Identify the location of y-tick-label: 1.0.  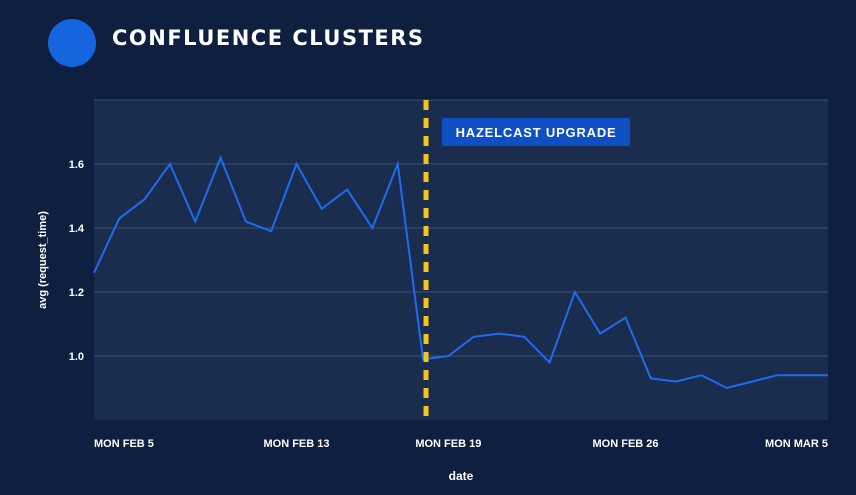
(76, 357).